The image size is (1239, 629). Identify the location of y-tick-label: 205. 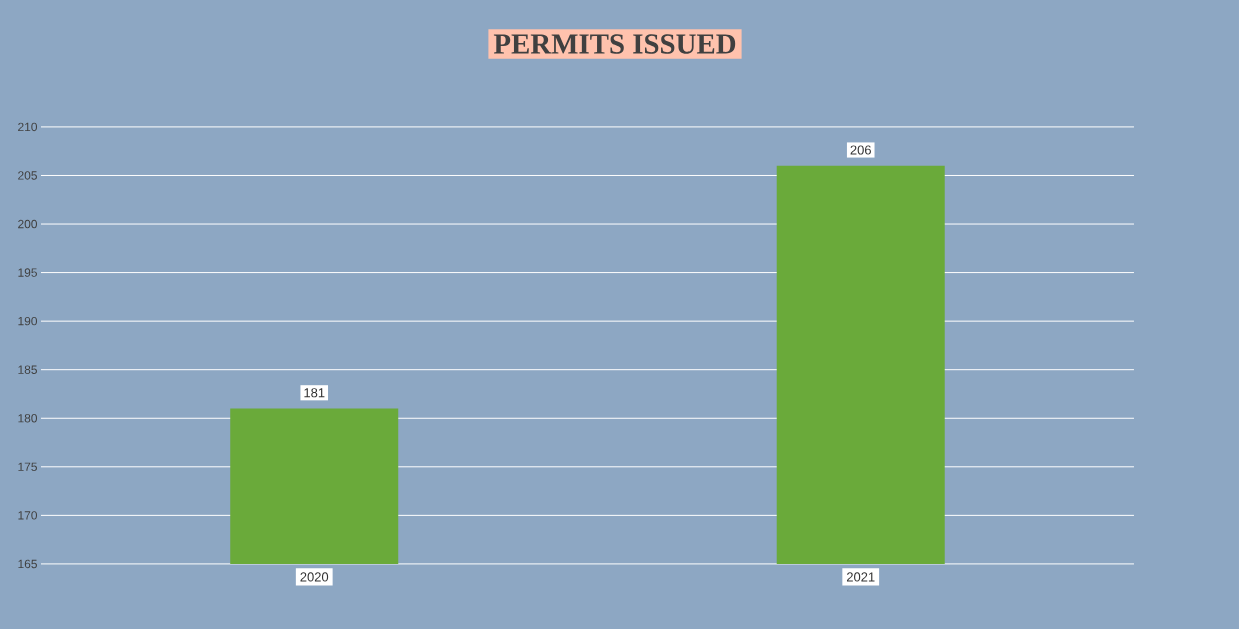
(27, 175).